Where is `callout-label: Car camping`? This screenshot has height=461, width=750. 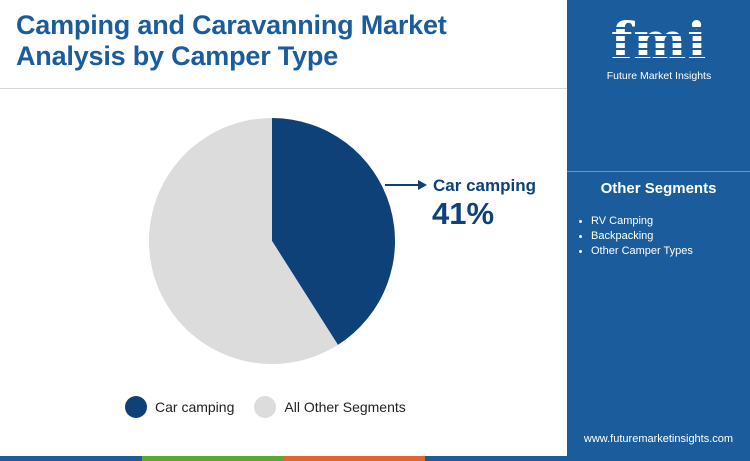
callout-label: Car camping is located at coordinates (484, 185).